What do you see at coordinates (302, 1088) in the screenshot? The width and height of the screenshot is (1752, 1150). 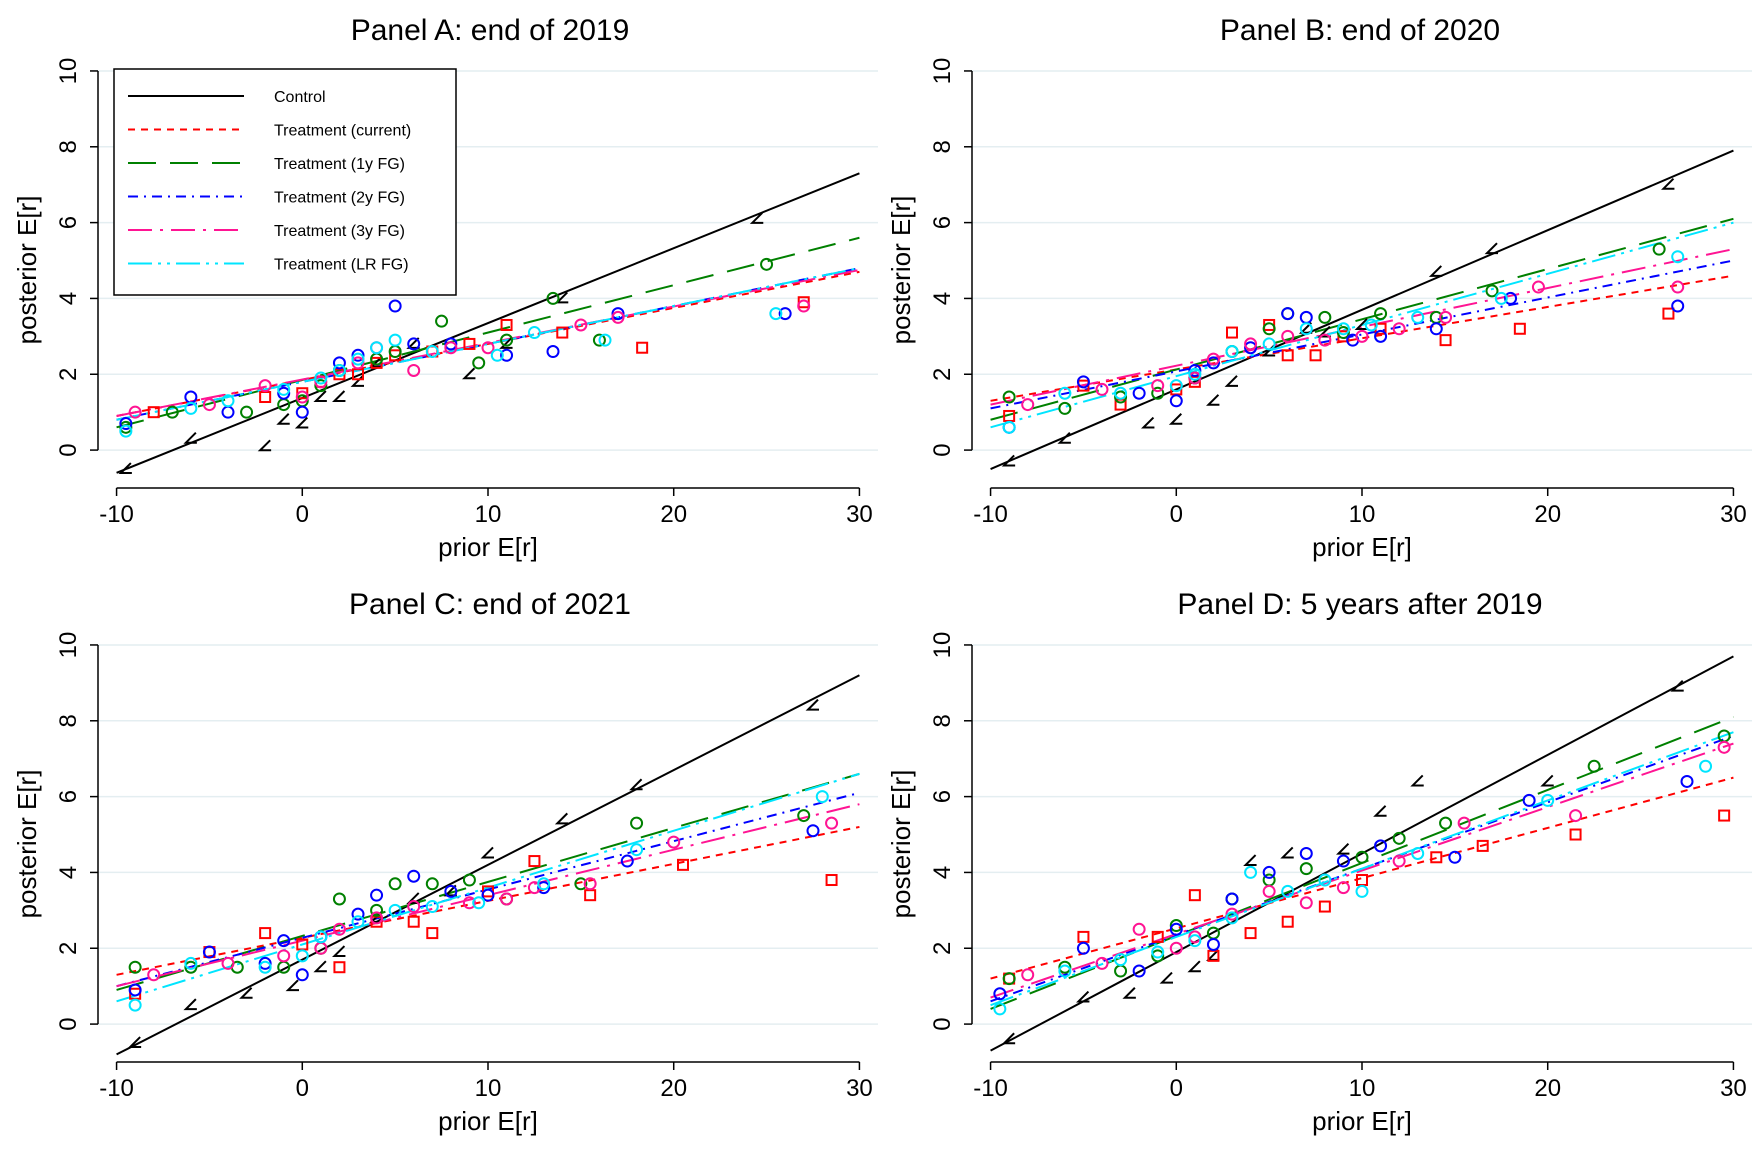 I see `x-tick-label: 0` at bounding box center [302, 1088].